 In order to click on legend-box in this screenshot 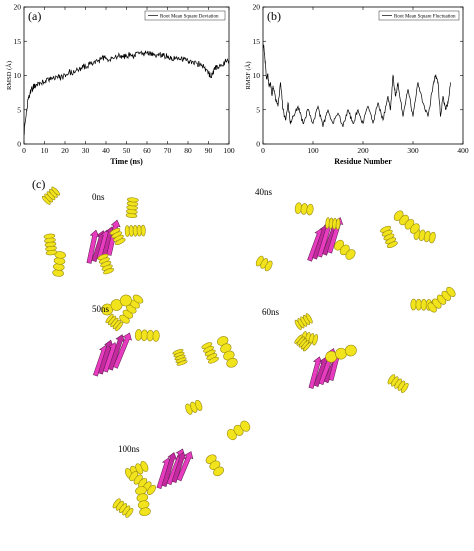, I will do `click(419, 15)`.